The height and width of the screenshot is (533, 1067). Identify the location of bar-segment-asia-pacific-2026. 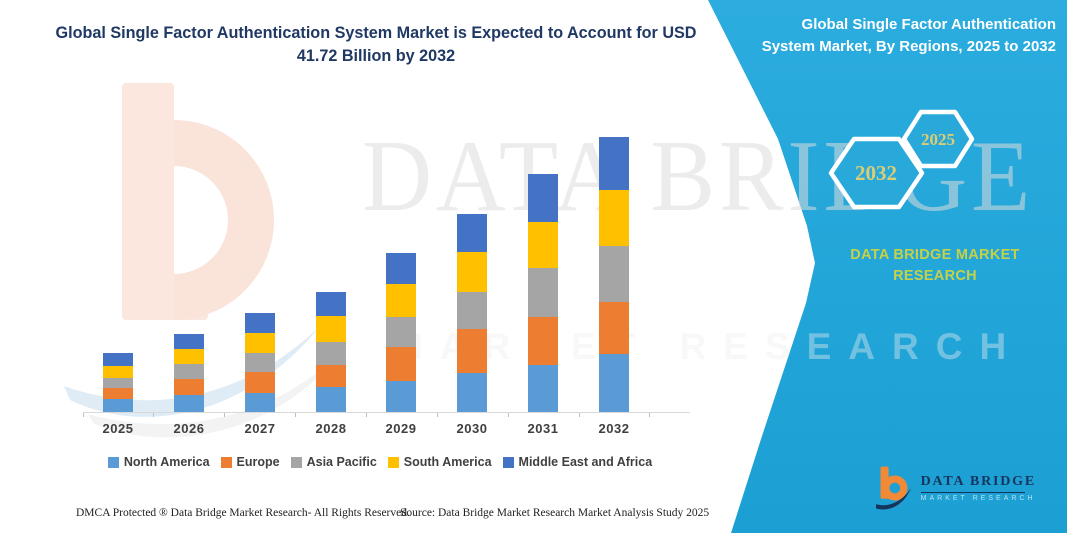
(189, 371).